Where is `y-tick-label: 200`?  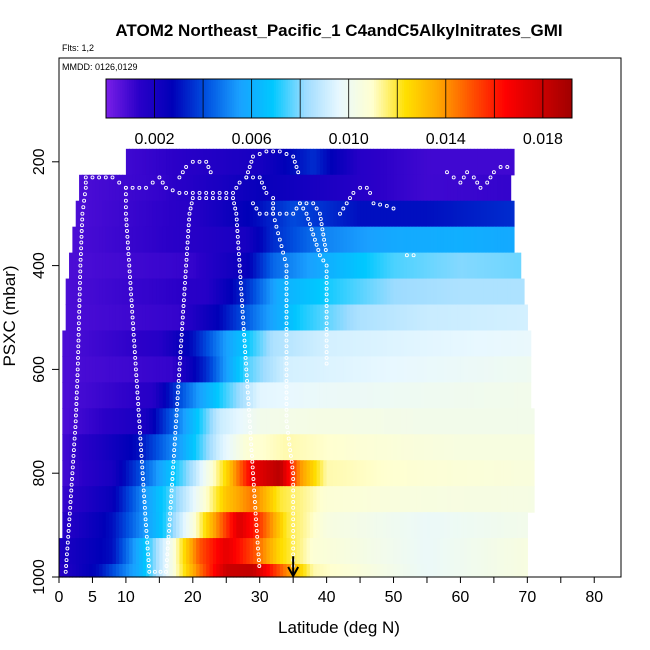 y-tick-label: 200 is located at coordinates (39, 161).